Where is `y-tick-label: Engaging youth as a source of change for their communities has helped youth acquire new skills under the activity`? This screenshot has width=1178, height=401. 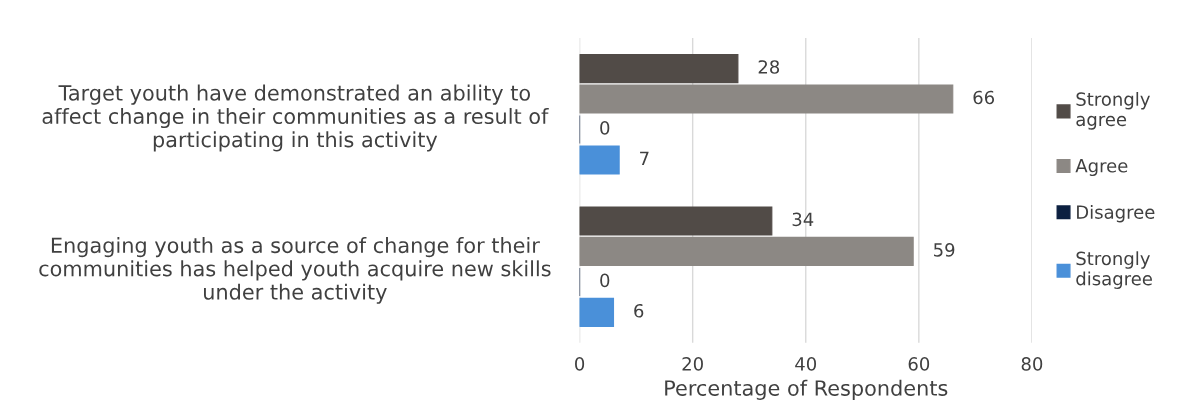 y-tick-label: Engaging youth as a source of change for their communities has helped youth acquire new skills under the activity is located at coordinates (295, 270).